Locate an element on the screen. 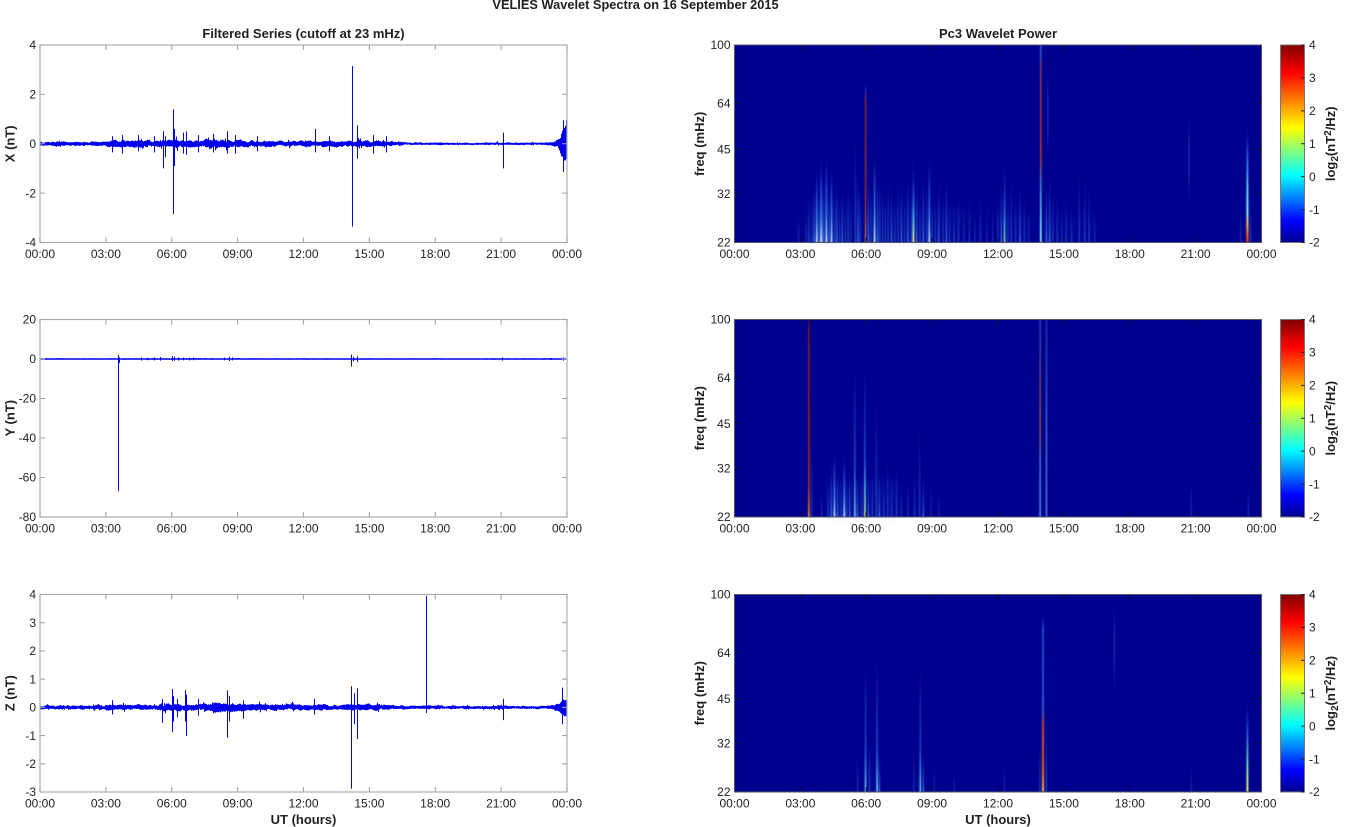 Image resolution: width=1348 pixels, height=827 pixels. svg-text: 64 is located at coordinates (724, 378).